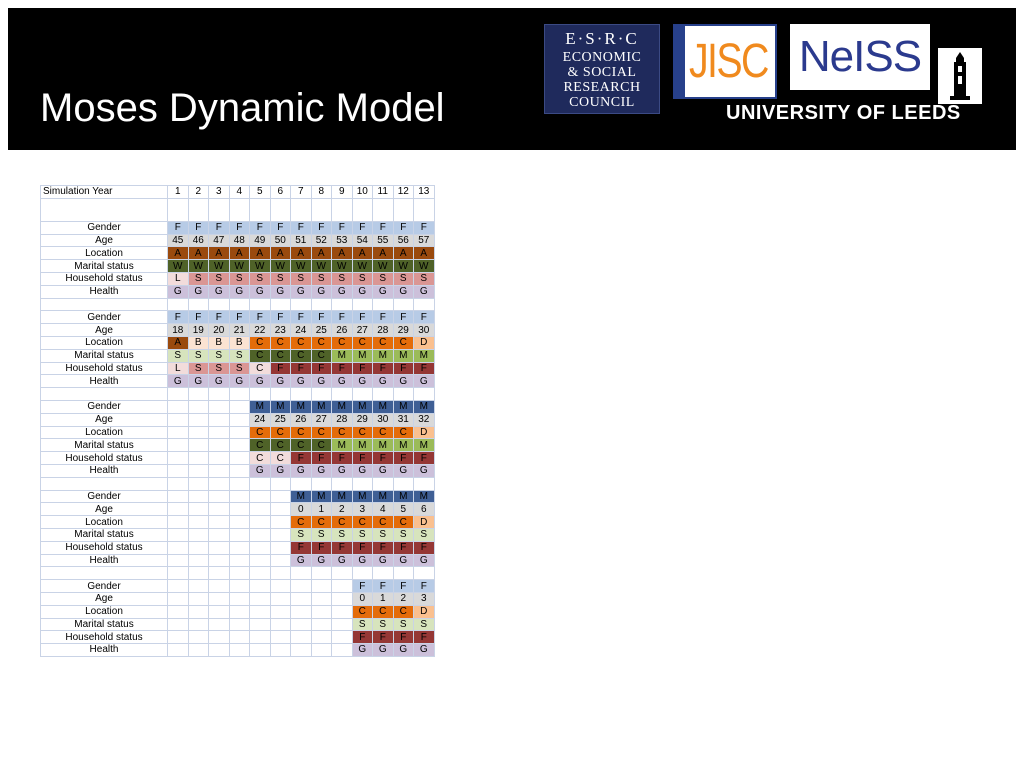 This screenshot has height=768, width=1024. What do you see at coordinates (104, 291) in the screenshot?
I see `row-label: Health` at bounding box center [104, 291].